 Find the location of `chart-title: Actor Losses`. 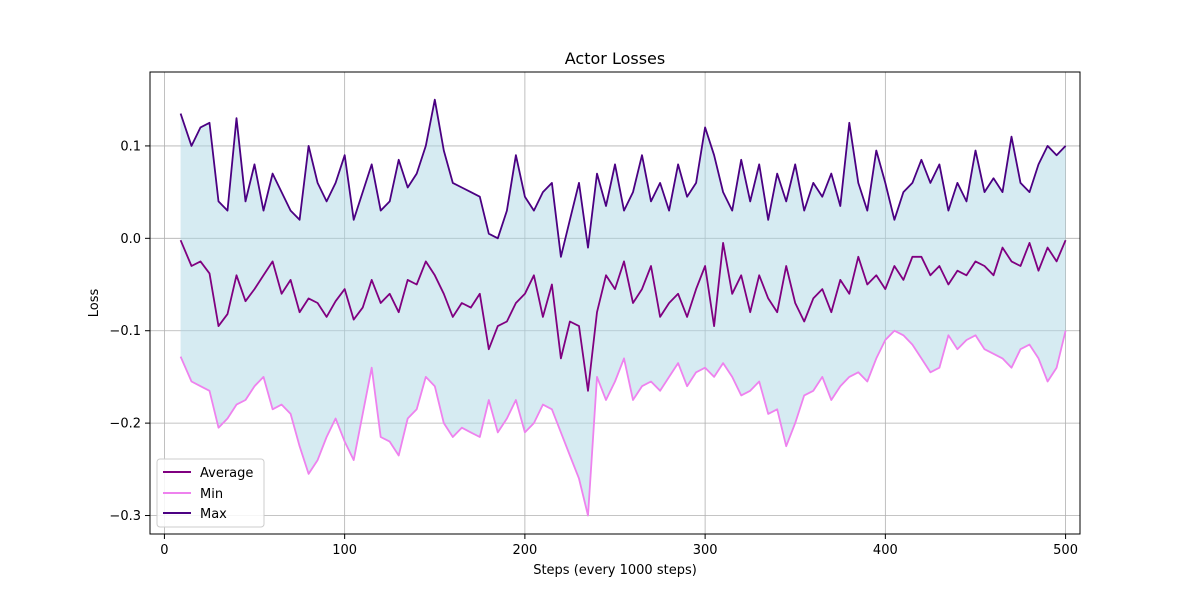

chart-title: Actor Losses is located at coordinates (615, 58).